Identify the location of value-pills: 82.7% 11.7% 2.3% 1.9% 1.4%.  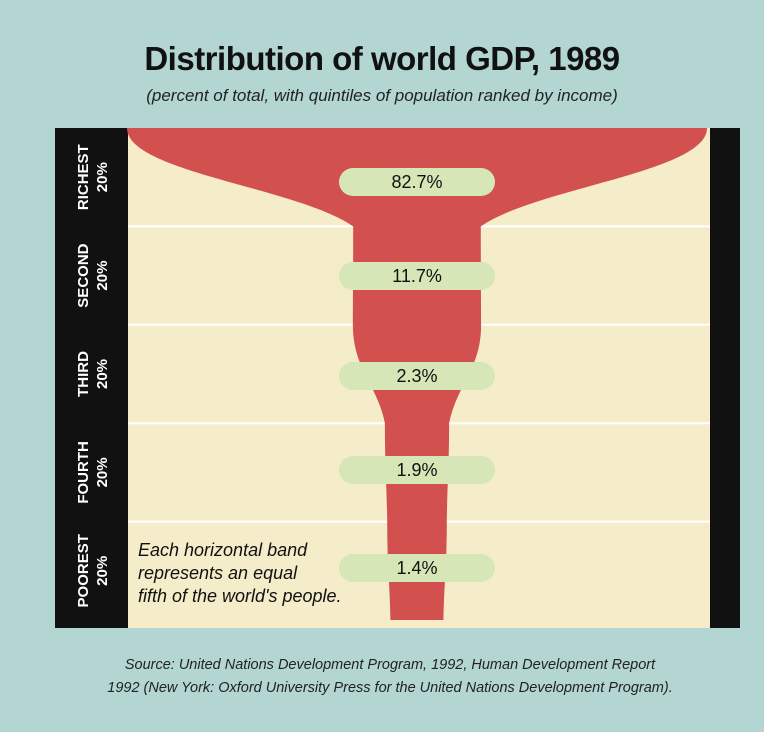
(417, 375).